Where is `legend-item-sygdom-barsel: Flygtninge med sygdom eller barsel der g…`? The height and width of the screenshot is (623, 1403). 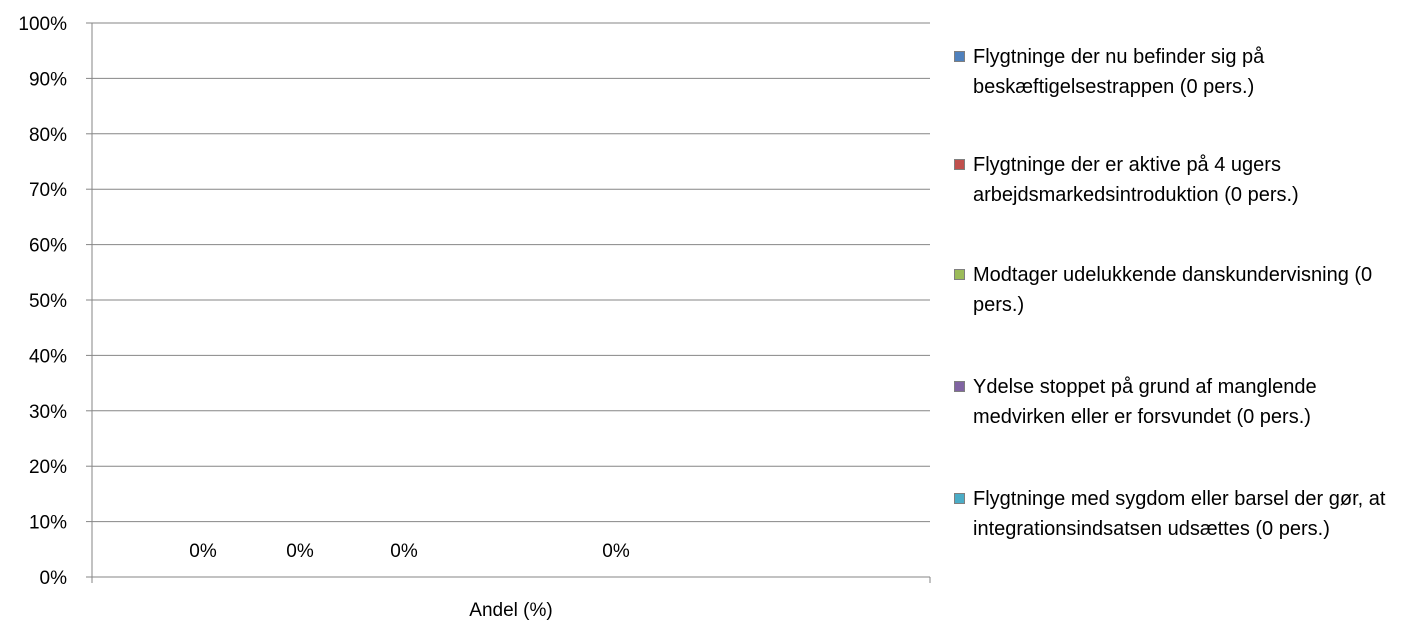
legend-item-sygdom-barsel: Flygtninge med sygdom eller barsel der g… is located at coordinates (1176, 514).